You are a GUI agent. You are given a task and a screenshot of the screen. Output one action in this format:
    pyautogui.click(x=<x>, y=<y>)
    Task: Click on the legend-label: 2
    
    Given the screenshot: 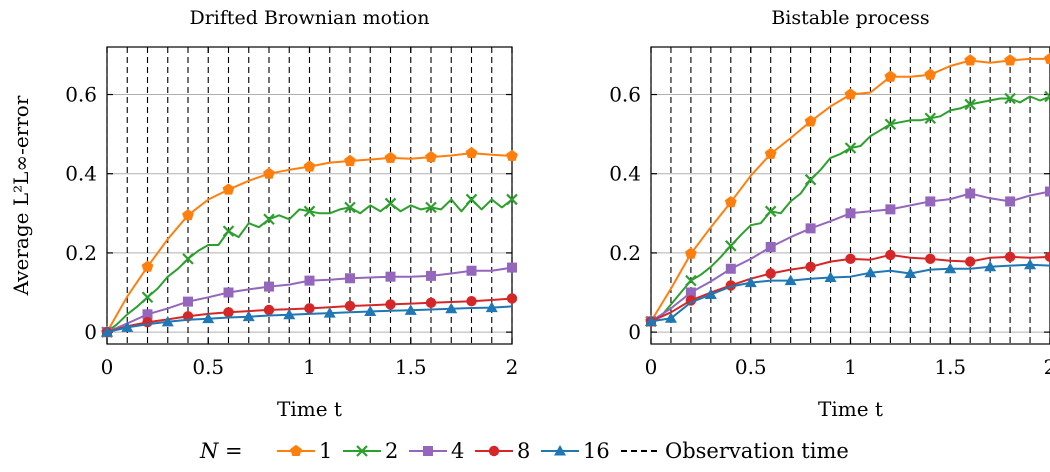 What is the action you would take?
    pyautogui.click(x=391, y=451)
    